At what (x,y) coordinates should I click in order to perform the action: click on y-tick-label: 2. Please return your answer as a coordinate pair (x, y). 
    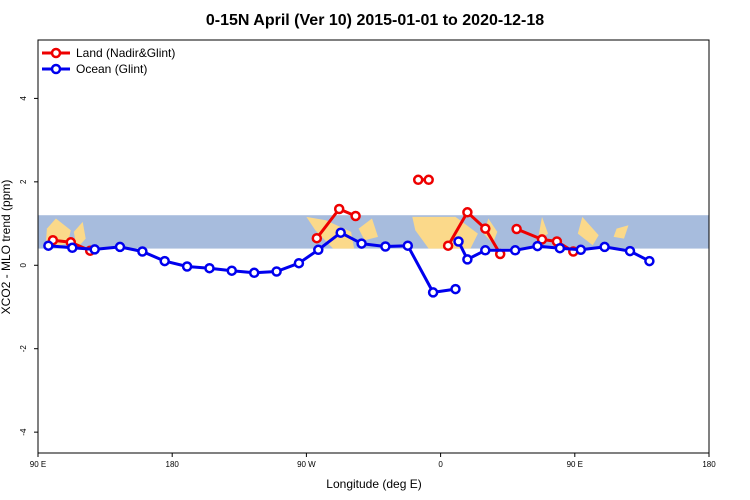
    Looking at the image, I should click on (23, 181).